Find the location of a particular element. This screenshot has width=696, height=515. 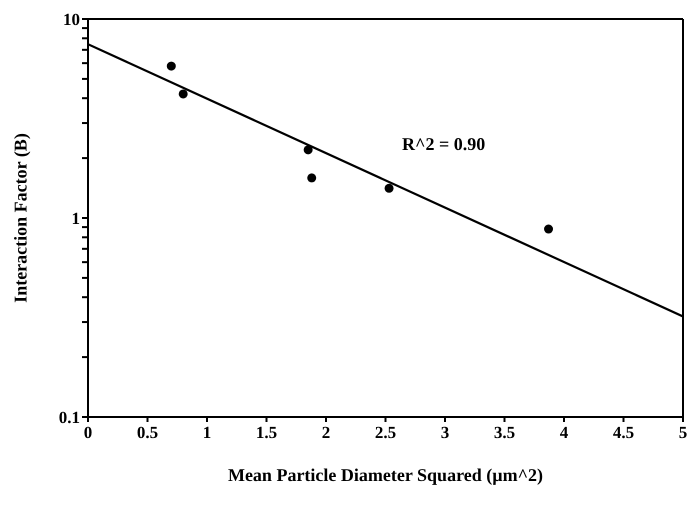

x-tick-label: 0 is located at coordinates (88, 432).